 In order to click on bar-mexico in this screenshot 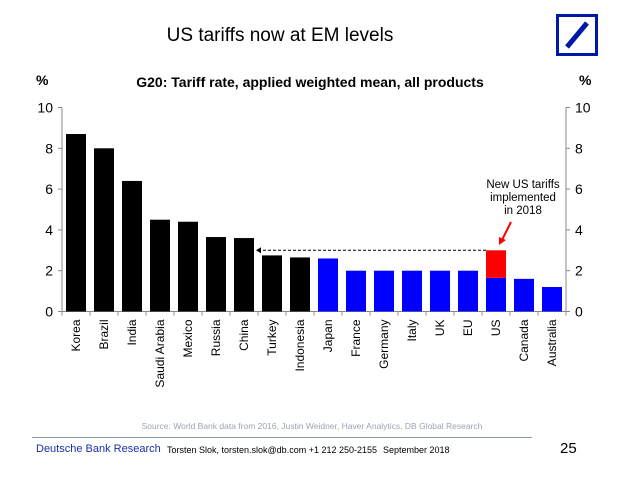, I will do `click(188, 266)`.